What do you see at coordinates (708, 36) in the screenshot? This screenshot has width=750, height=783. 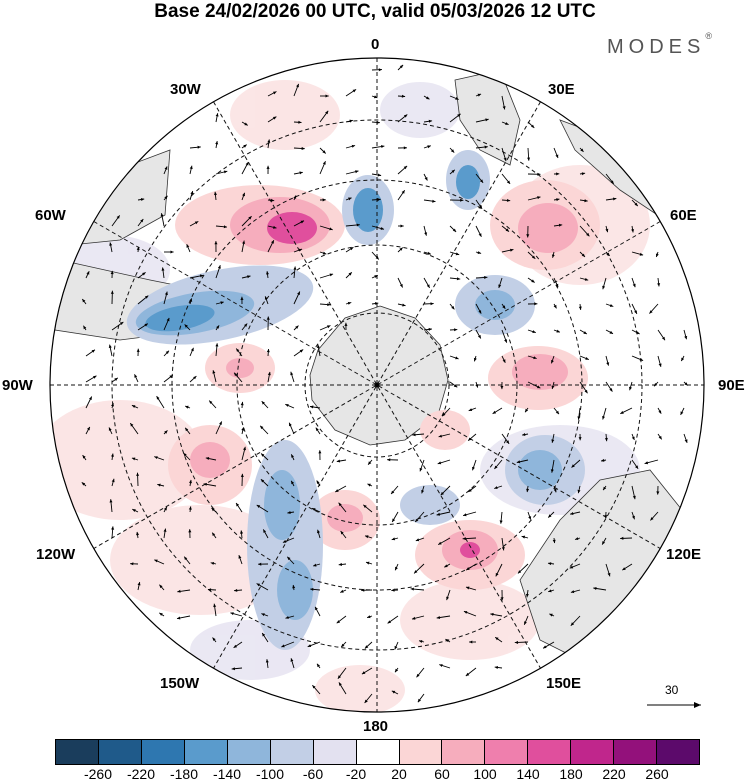 I see `registered-mark: ®` at bounding box center [708, 36].